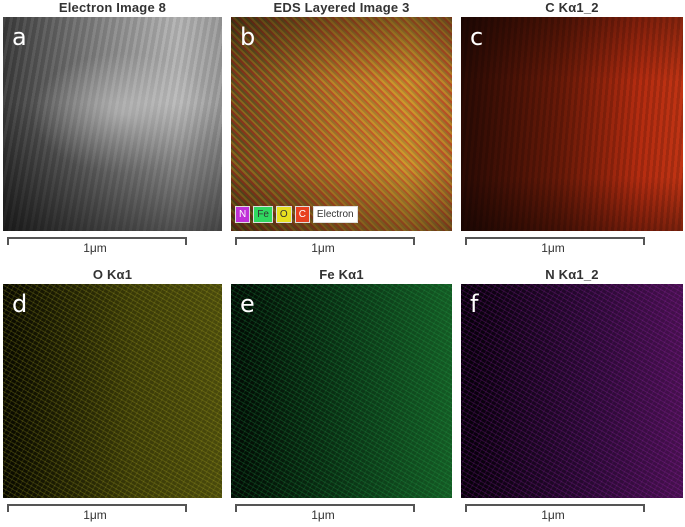  I want to click on panel-letter: a, so click(19, 37).